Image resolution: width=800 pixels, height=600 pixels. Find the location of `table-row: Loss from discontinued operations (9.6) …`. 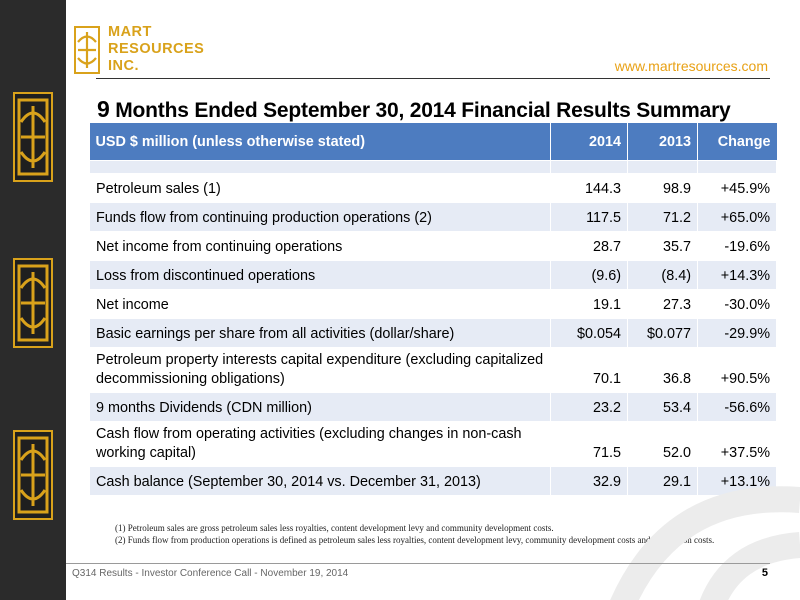

table-row: Loss from discontinued operations (9.6) … is located at coordinates (432, 275).